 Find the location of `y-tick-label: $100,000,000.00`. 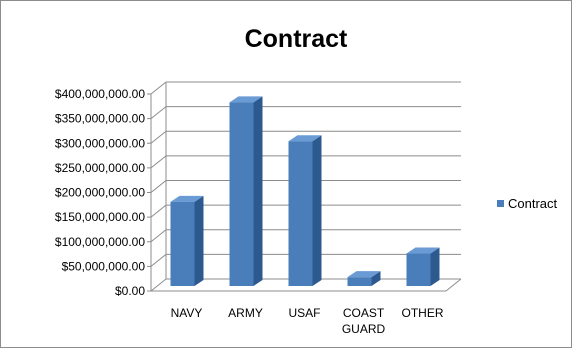

y-tick-label: $100,000,000.00 is located at coordinates (100, 242).